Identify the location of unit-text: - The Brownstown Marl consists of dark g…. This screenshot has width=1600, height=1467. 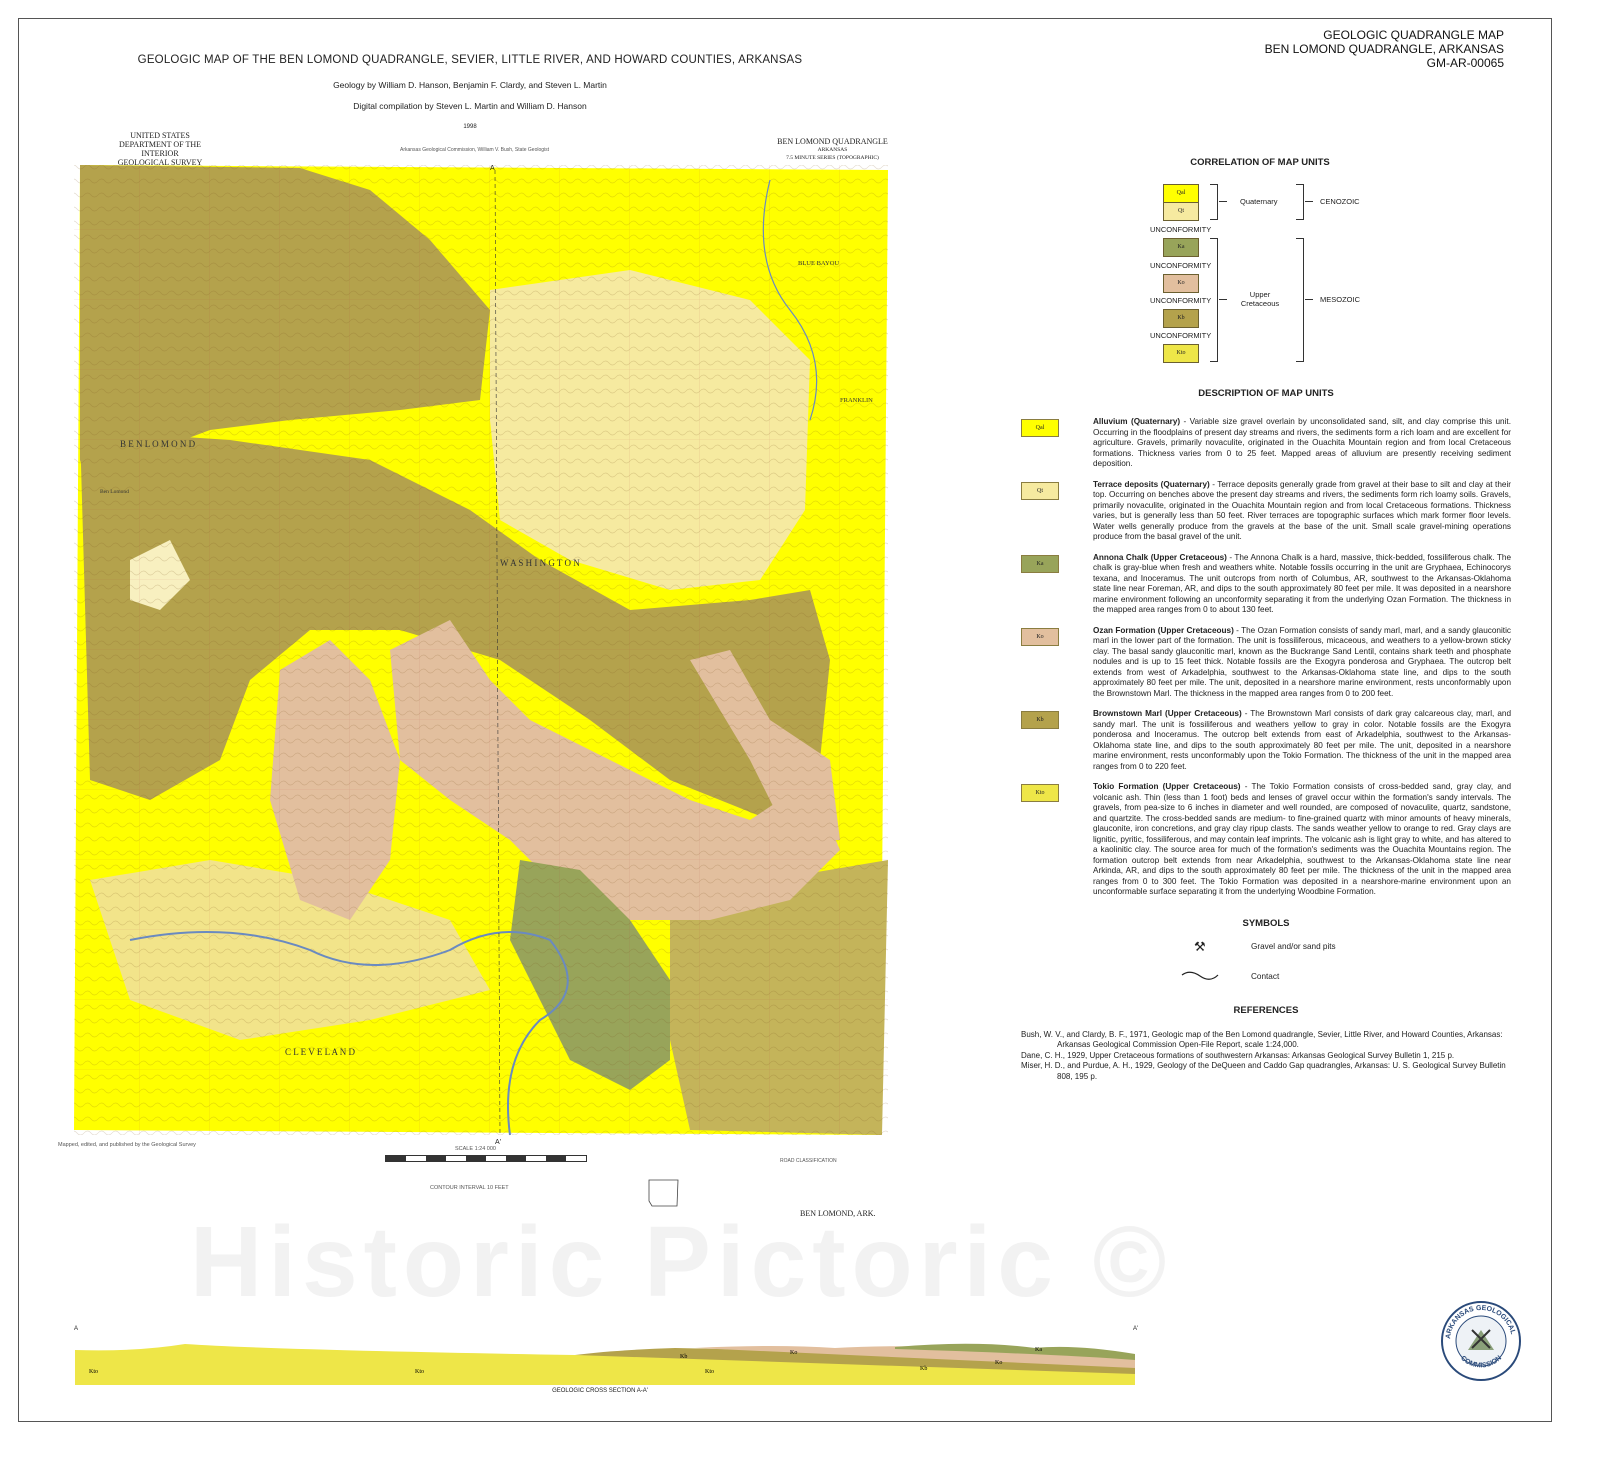
(1302, 740).